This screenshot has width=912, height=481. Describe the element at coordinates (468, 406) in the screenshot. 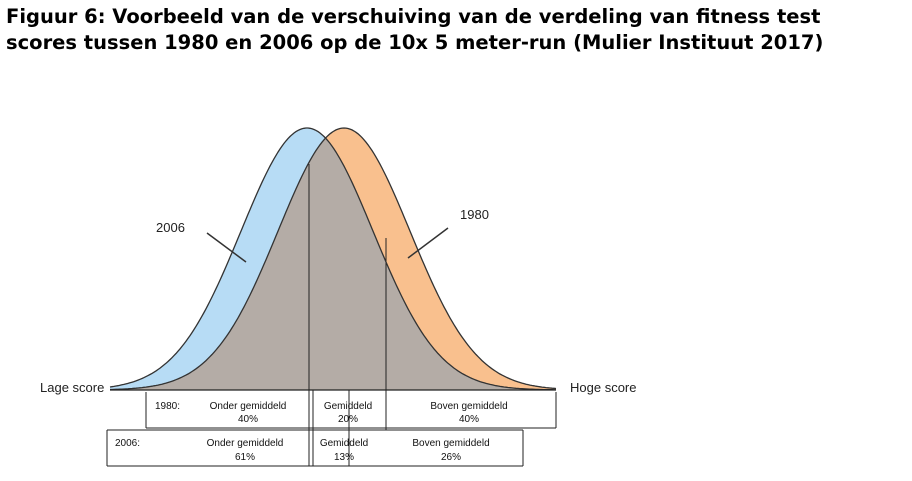

I see `table-1980-cell-name: Boven gemiddeld` at that location.